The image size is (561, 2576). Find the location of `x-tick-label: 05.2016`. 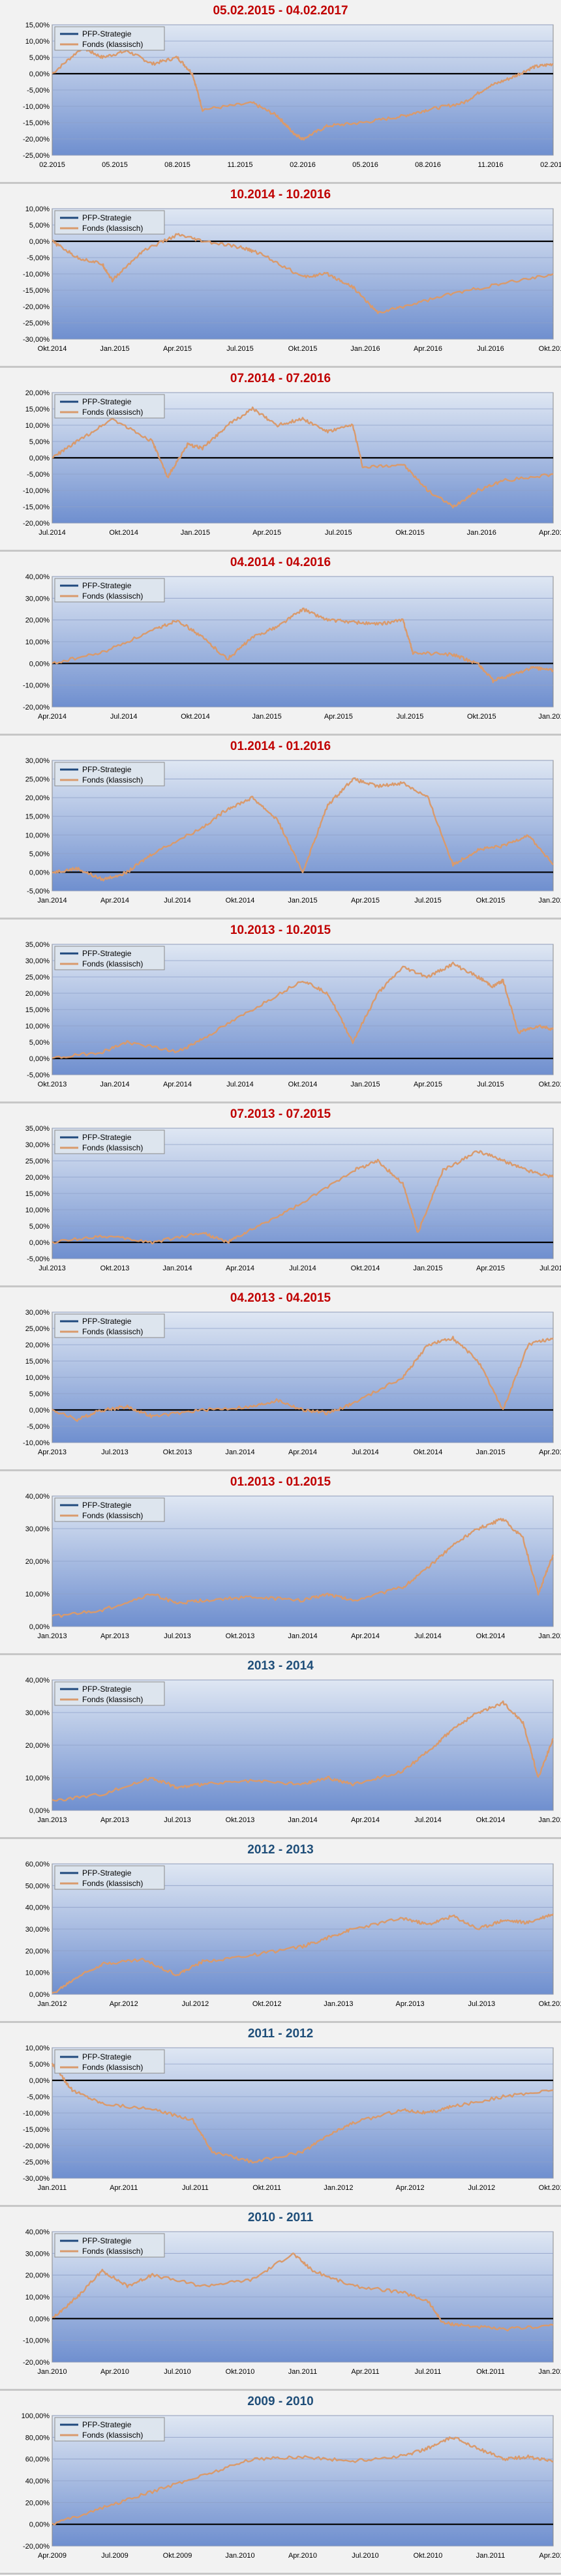

x-tick-label: 05.2016 is located at coordinates (365, 165).